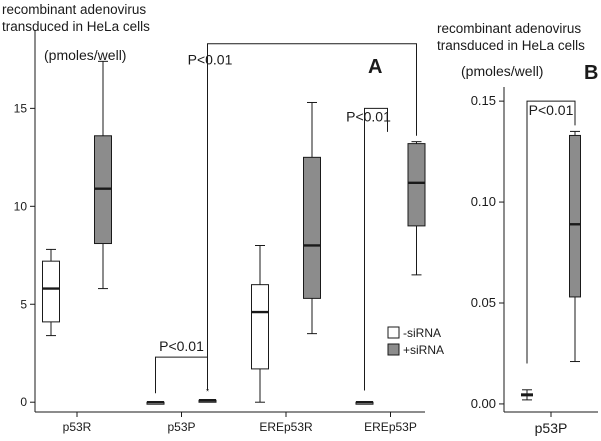 The image size is (601, 441). What do you see at coordinates (393, 332) in the screenshot?
I see `legend-swatch-minus-sirna` at bounding box center [393, 332].